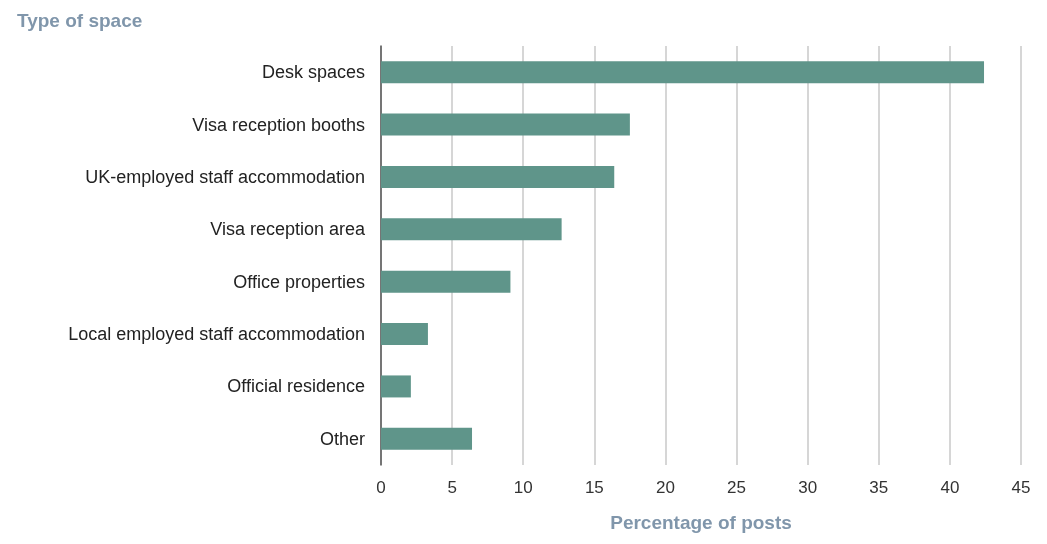 The width and height of the screenshot is (1047, 544). I want to click on y-tick-label: UK-employed staff accommodation, so click(225, 176).